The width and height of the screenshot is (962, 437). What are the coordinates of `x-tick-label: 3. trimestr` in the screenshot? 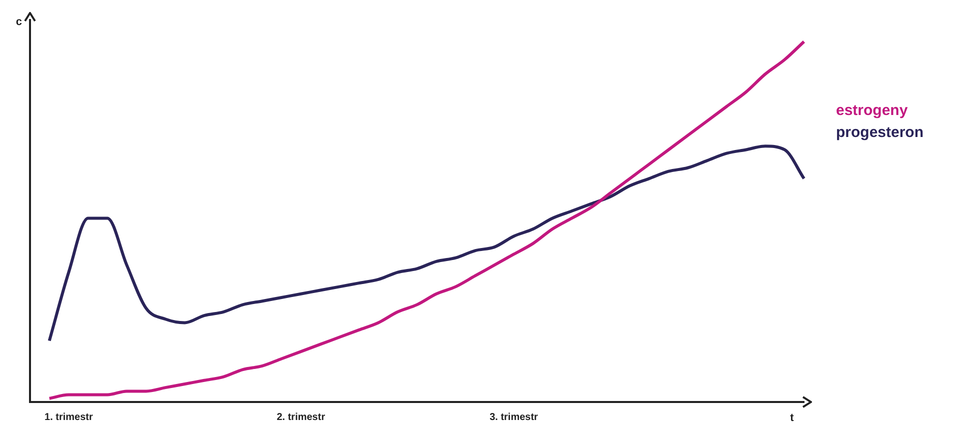 It's located at (514, 417).